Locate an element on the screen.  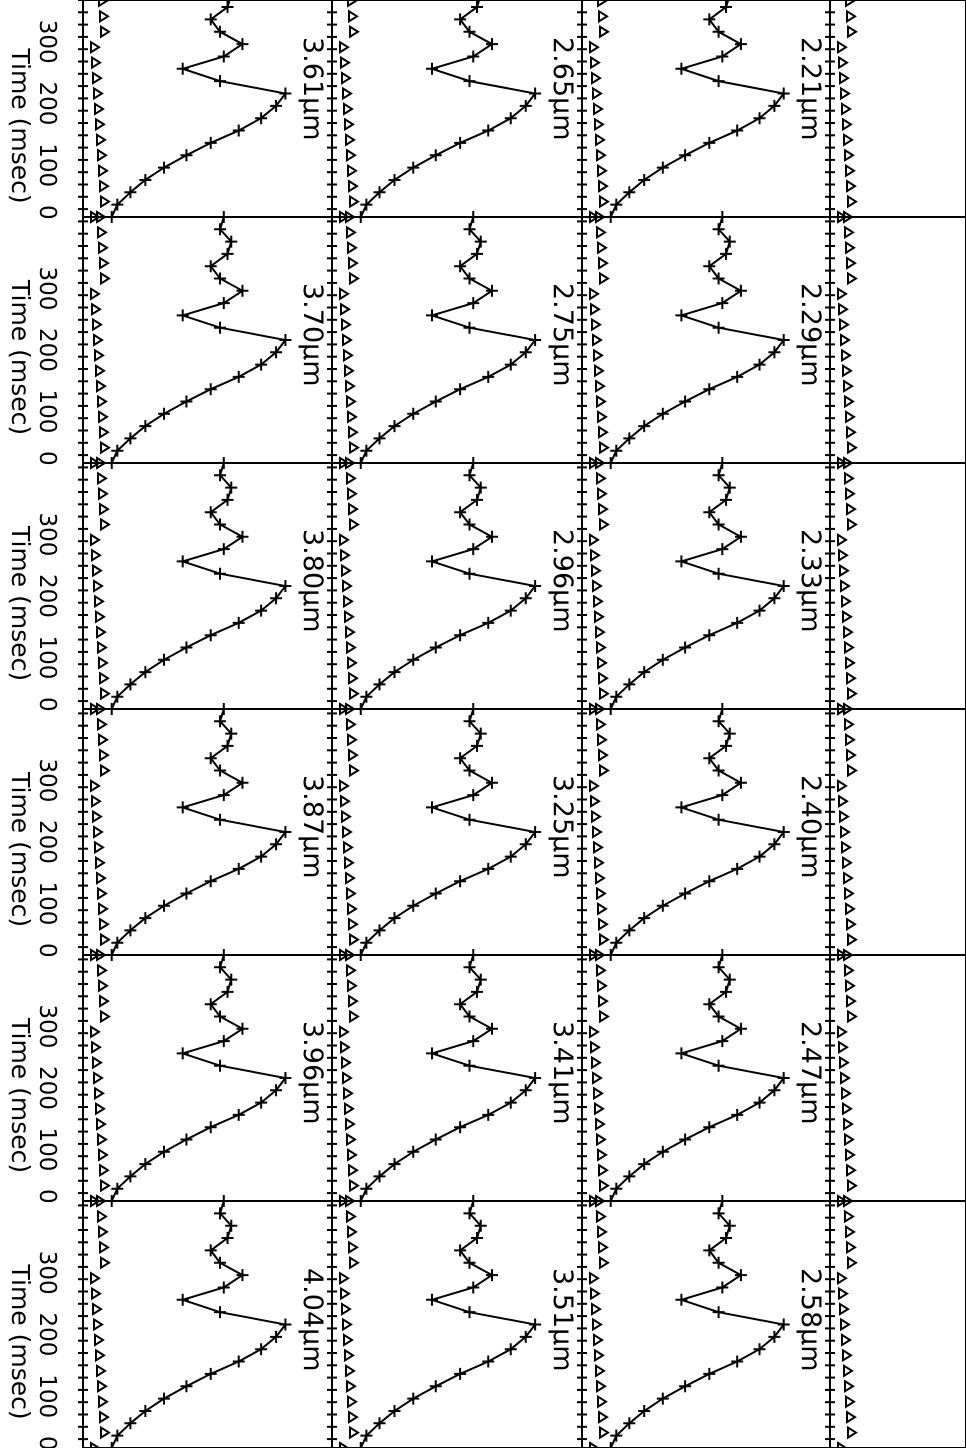
x-axis-title: Time (msec) is located at coordinates (20, 603).